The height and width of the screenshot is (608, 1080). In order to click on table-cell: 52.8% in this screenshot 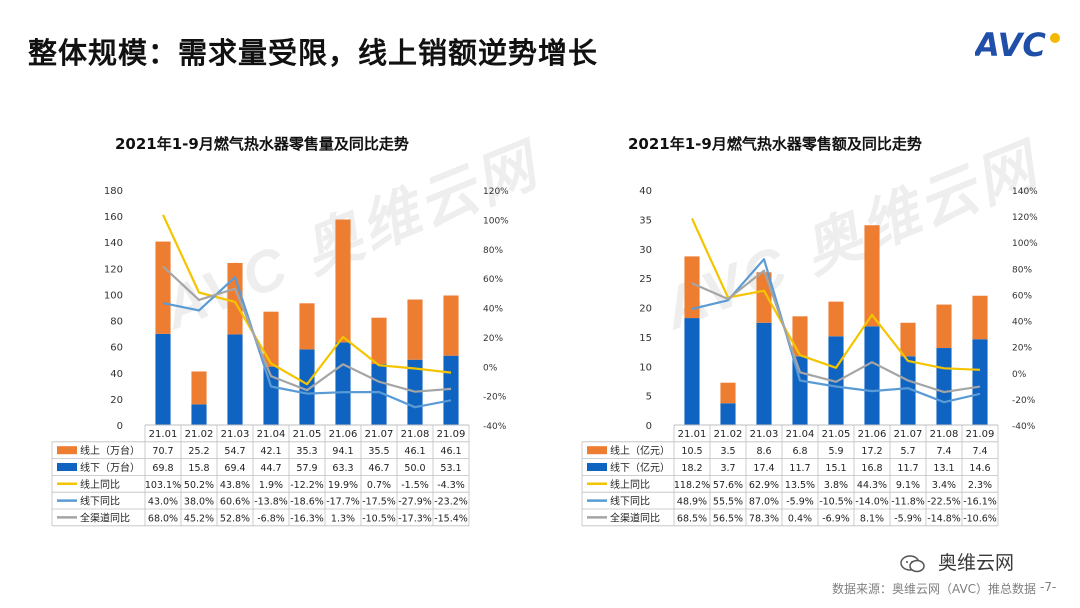, I will do `click(235, 518)`.